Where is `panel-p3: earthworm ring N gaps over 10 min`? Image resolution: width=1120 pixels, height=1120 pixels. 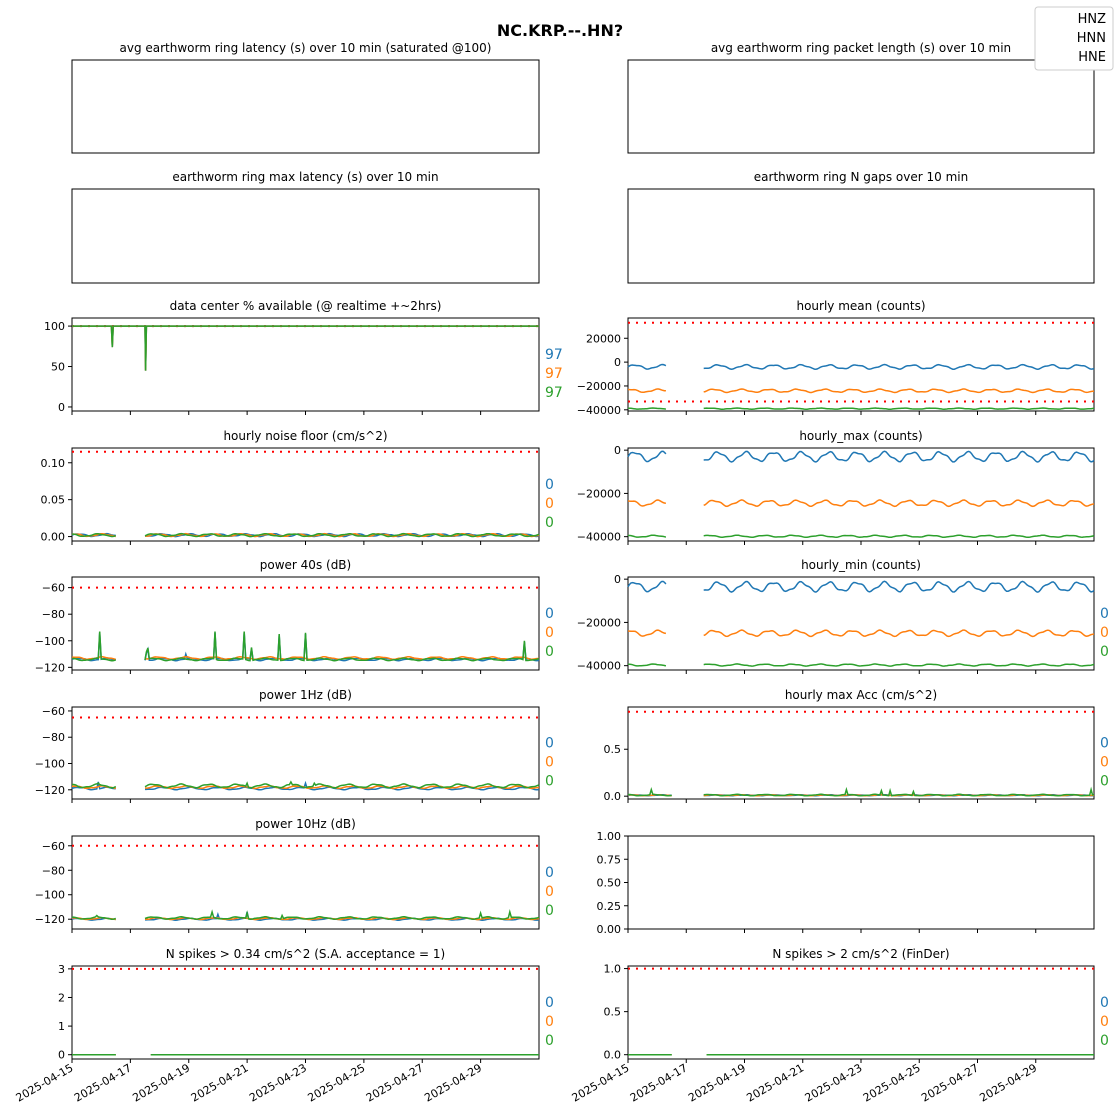
panel-p3: earthworm ring N gaps over 10 min is located at coordinates (861, 227).